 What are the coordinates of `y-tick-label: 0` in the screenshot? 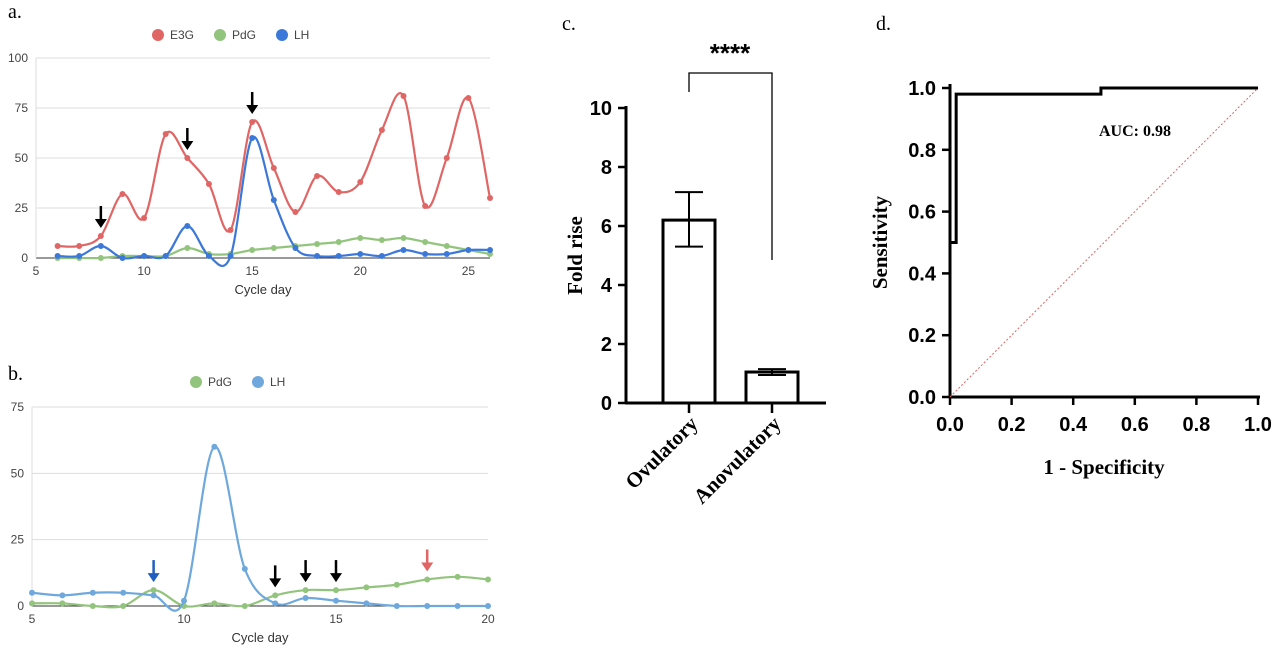 It's located at (24, 258).